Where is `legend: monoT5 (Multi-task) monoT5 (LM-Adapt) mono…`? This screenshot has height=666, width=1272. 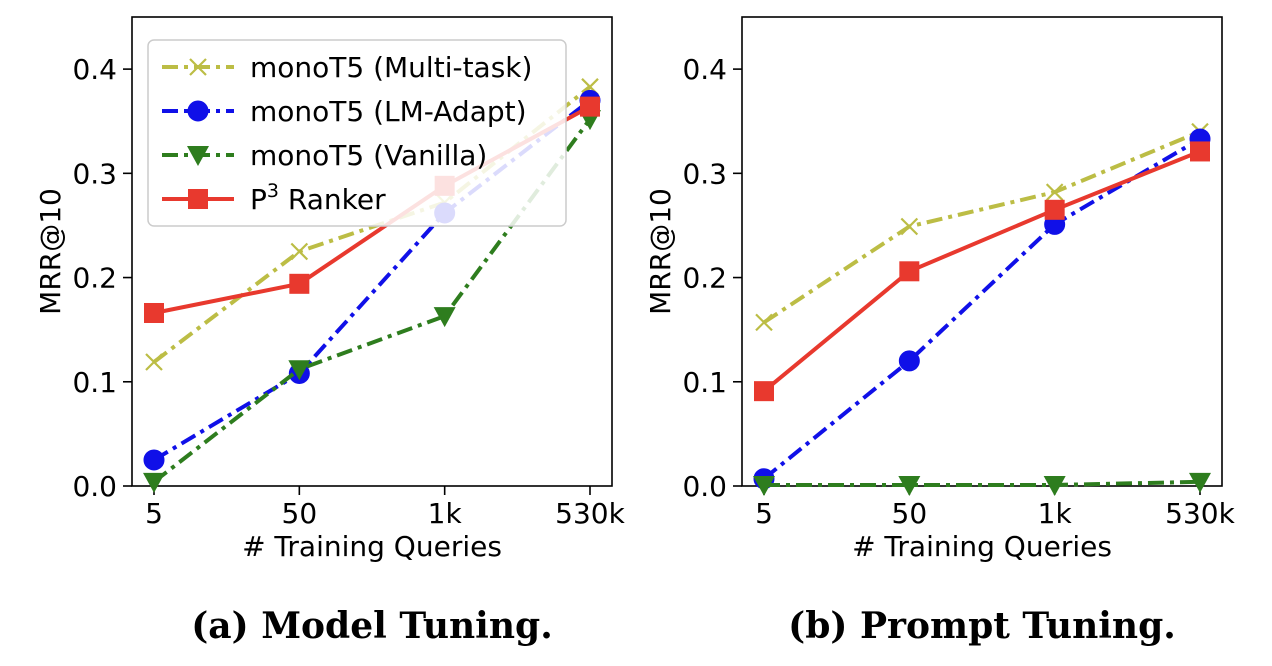
legend: monoT5 (Multi-task) monoT5 (LM-Adapt) mono… is located at coordinates (357, 133).